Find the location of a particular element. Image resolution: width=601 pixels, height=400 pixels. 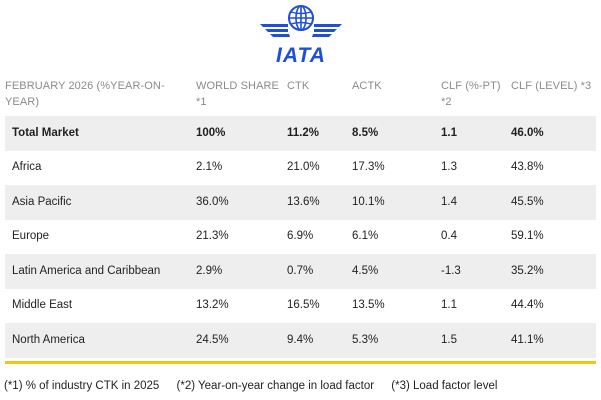

clf-pt-value: 1.3 is located at coordinates (449, 167).